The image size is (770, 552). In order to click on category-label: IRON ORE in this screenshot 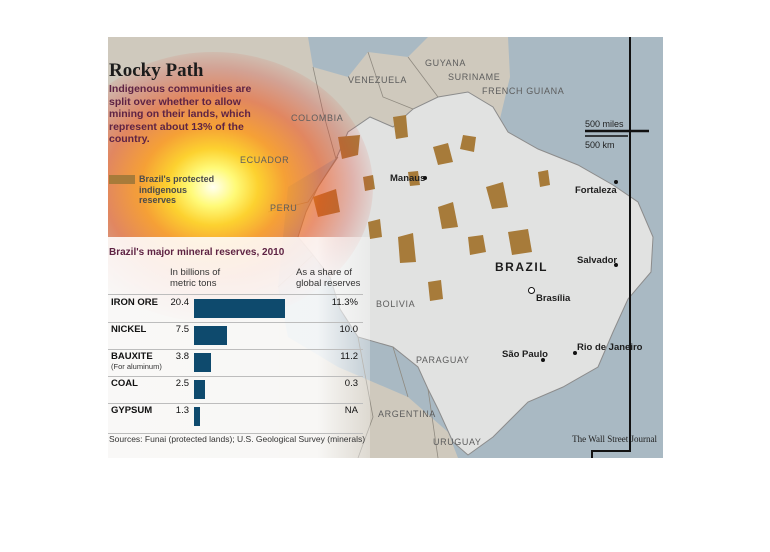, I will do `click(134, 302)`.